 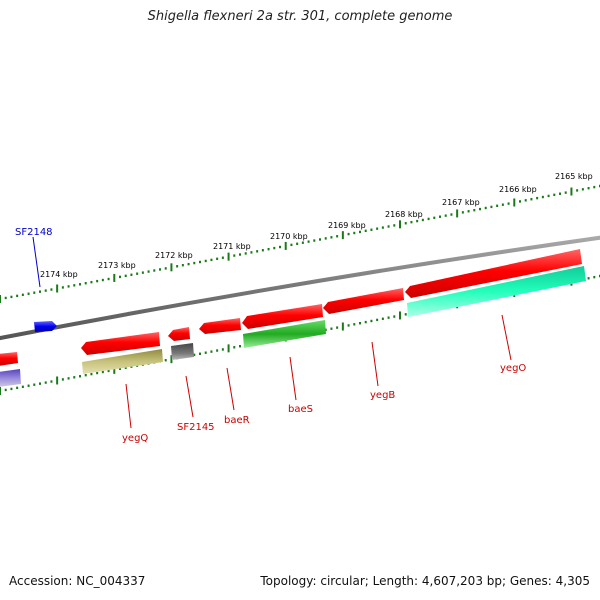 I want to click on gene-label-yegb: yegB, so click(x=382, y=395).